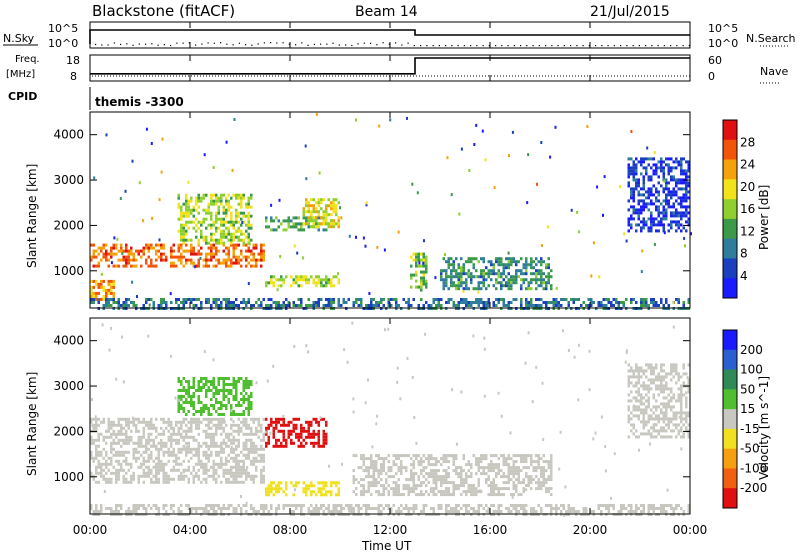 This screenshot has width=800, height=554. What do you see at coordinates (744, 254) in the screenshot?
I see `power-colorbar-tick: 8` at bounding box center [744, 254].